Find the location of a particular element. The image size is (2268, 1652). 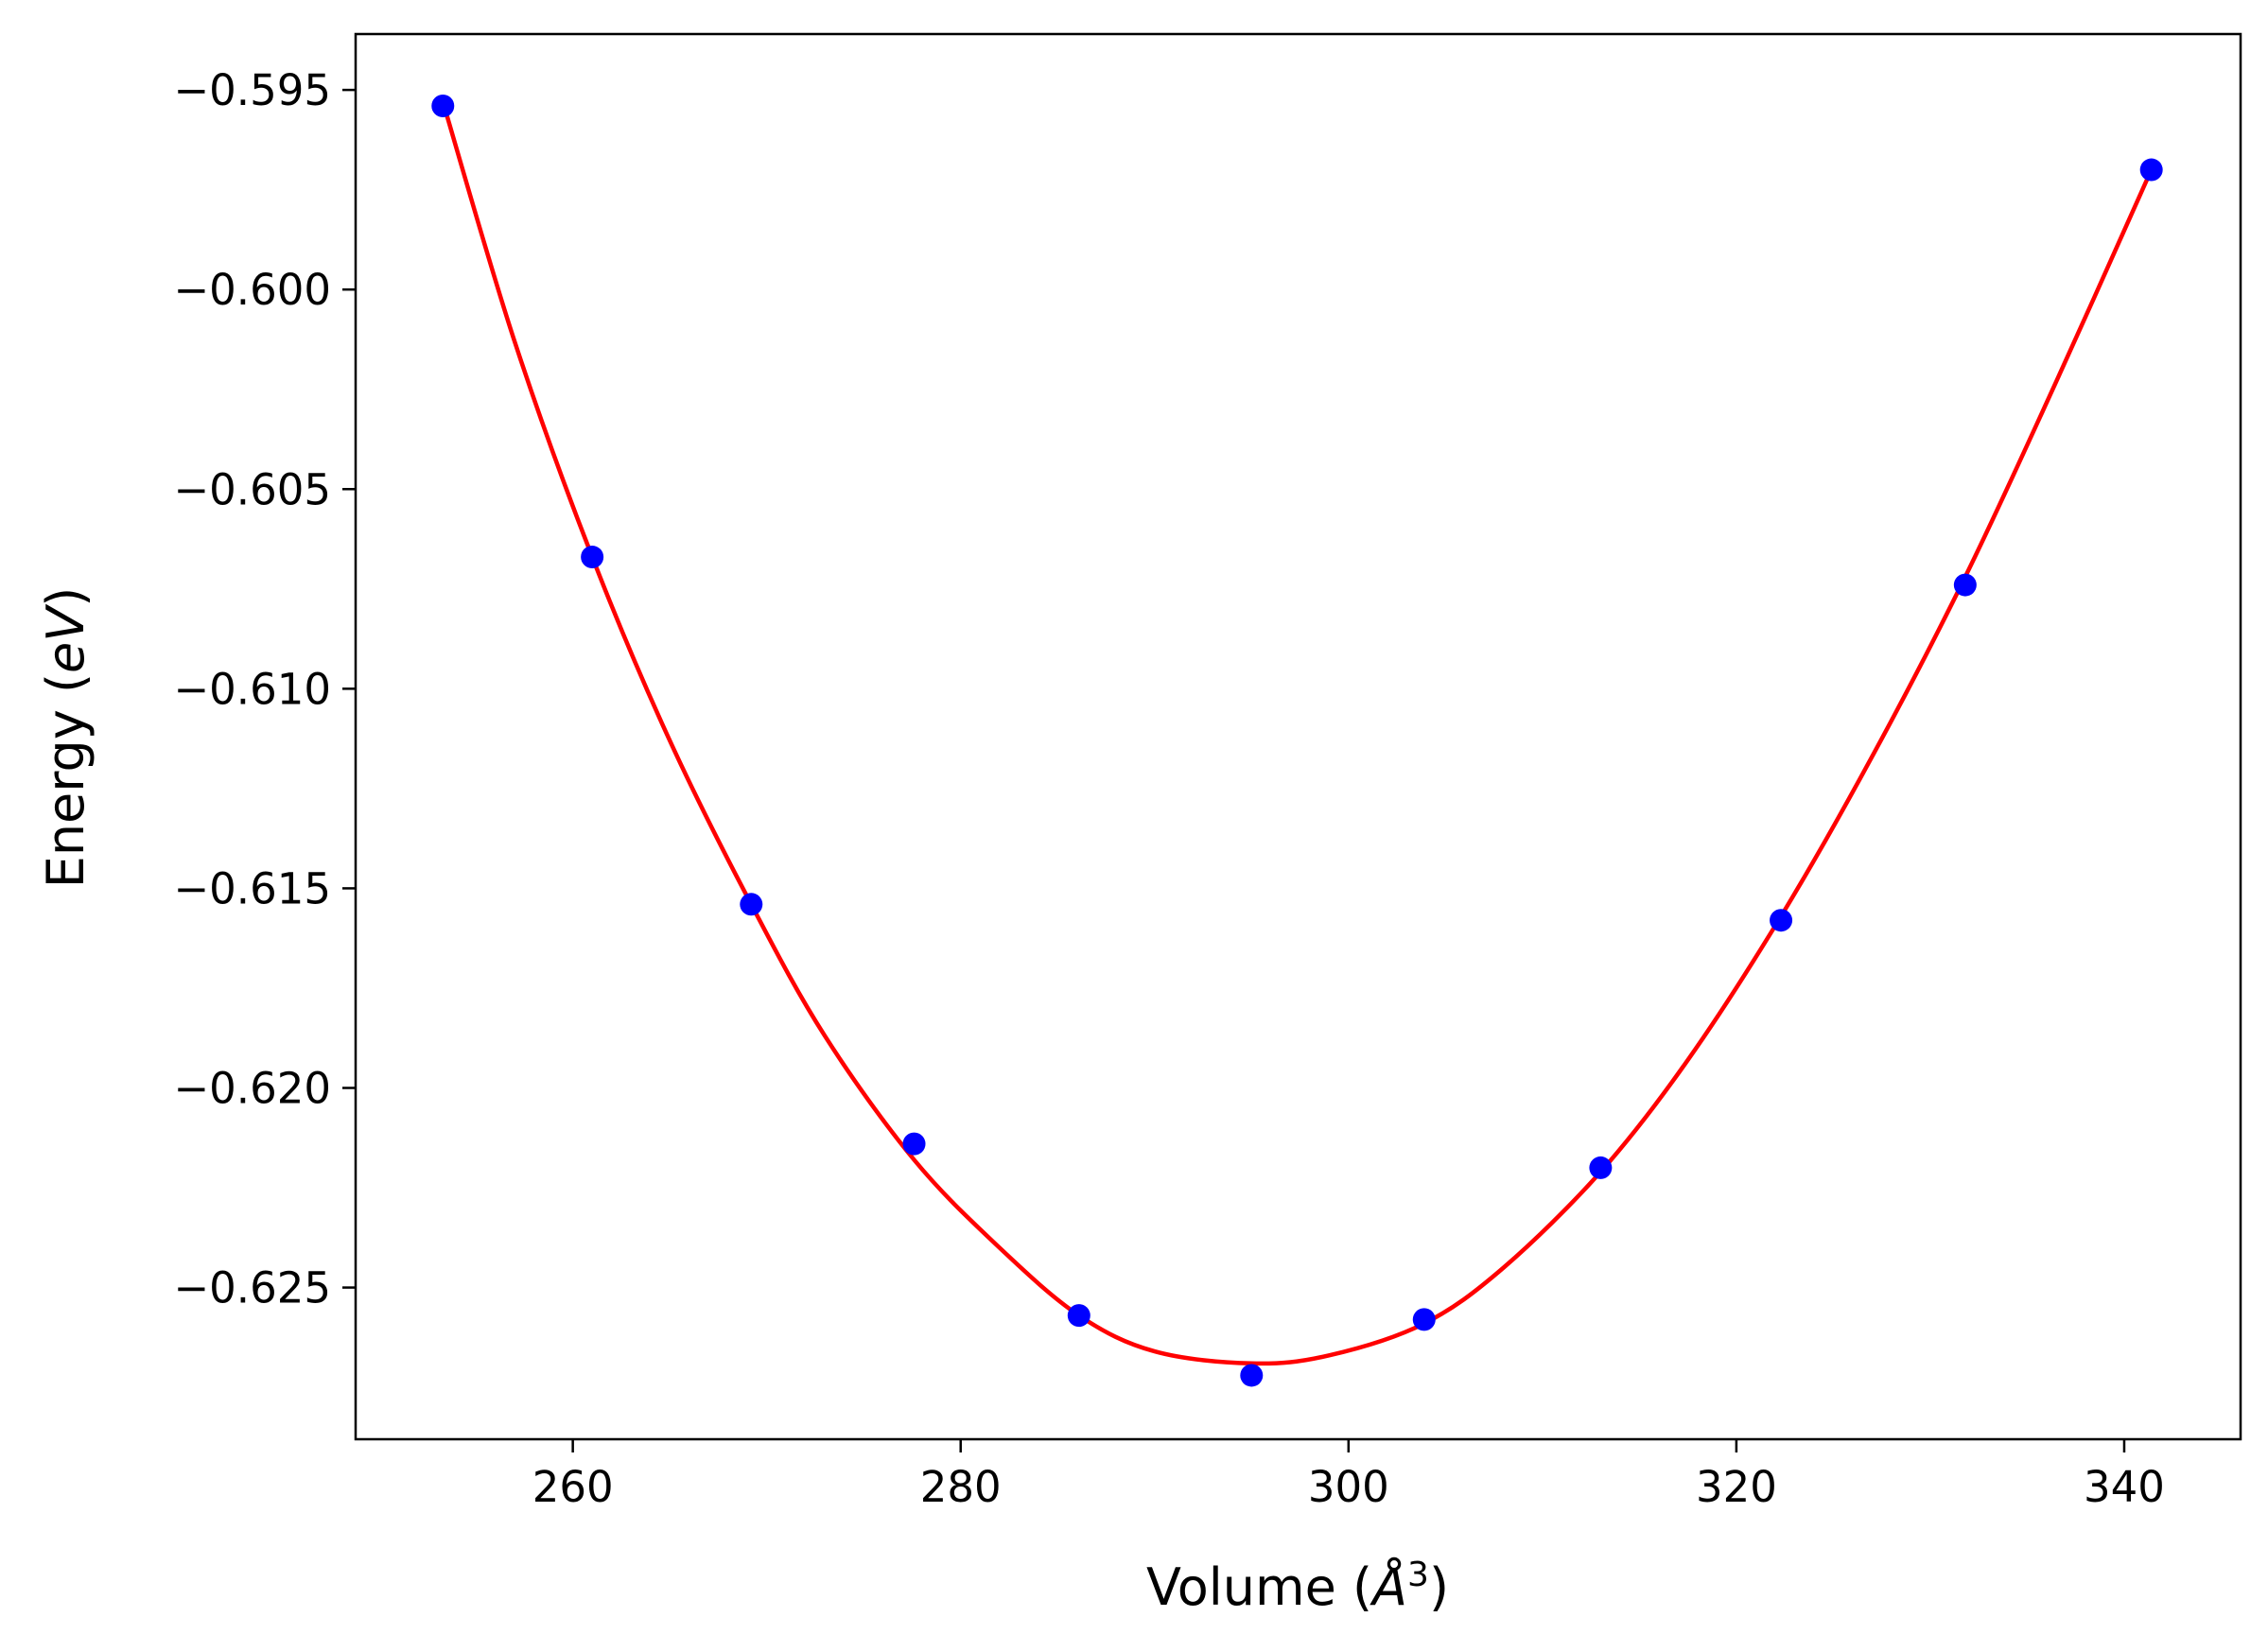

y-tick-label: −0.610 is located at coordinates (252, 689).